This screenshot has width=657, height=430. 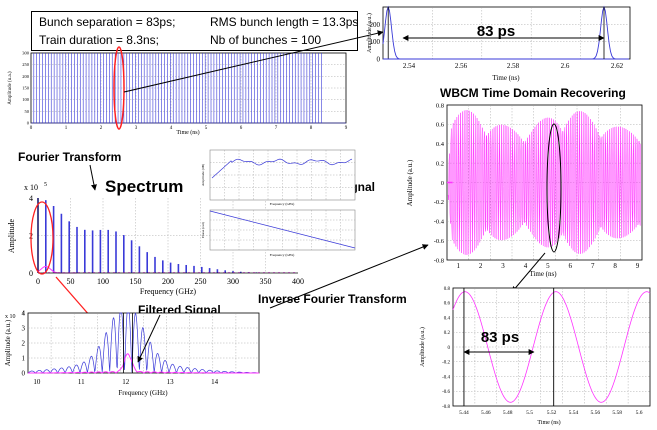 I want to click on time-domain-ytick: -0.4, so click(x=439, y=222).